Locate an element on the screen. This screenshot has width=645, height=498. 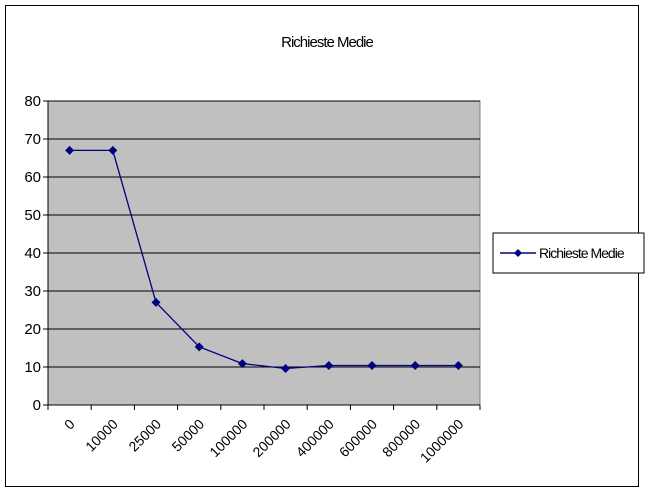
y-tick-label: 80 is located at coordinates (32, 101).